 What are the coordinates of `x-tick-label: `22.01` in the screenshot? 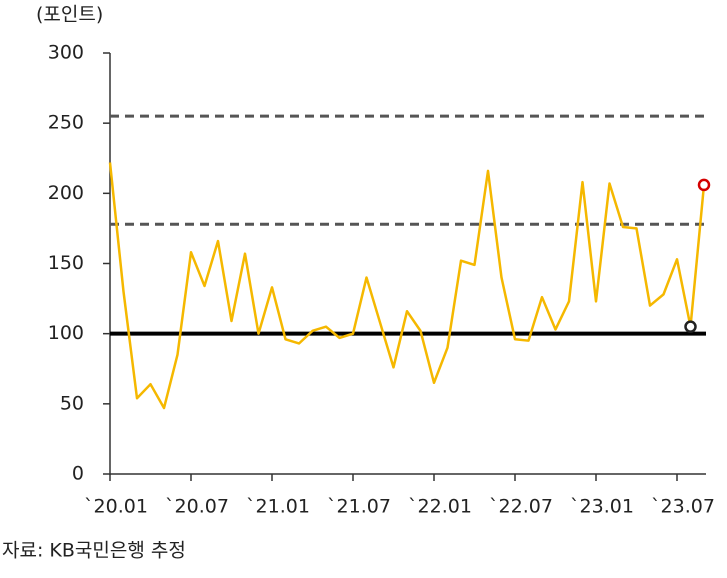 It's located at (440, 507).